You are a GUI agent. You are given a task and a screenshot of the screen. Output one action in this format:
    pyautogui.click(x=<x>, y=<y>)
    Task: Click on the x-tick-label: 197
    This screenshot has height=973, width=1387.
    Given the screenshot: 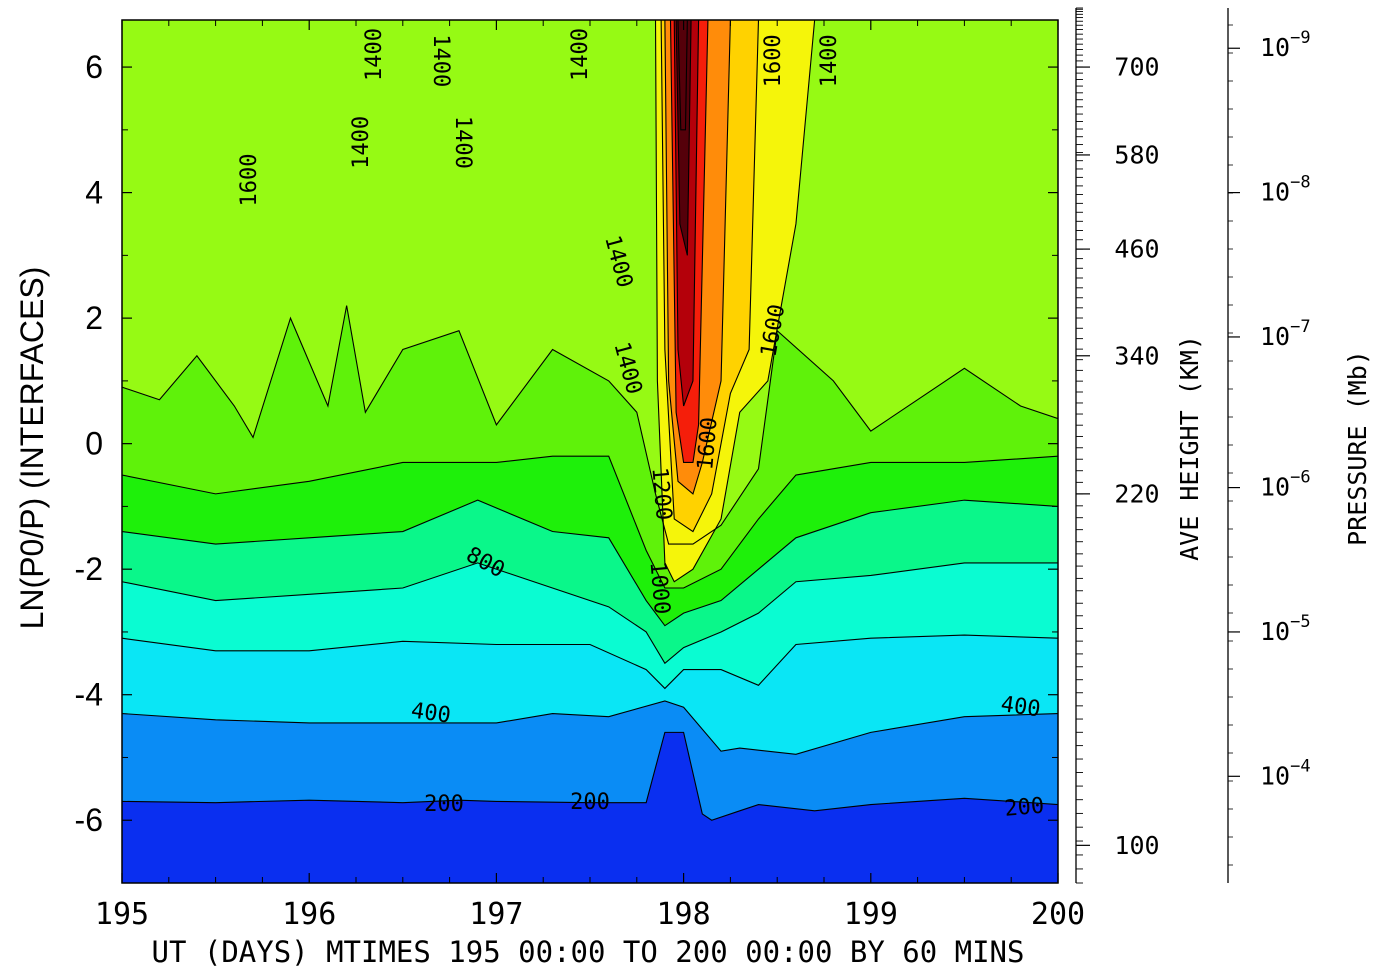 What is the action you would take?
    pyautogui.click(x=496, y=914)
    